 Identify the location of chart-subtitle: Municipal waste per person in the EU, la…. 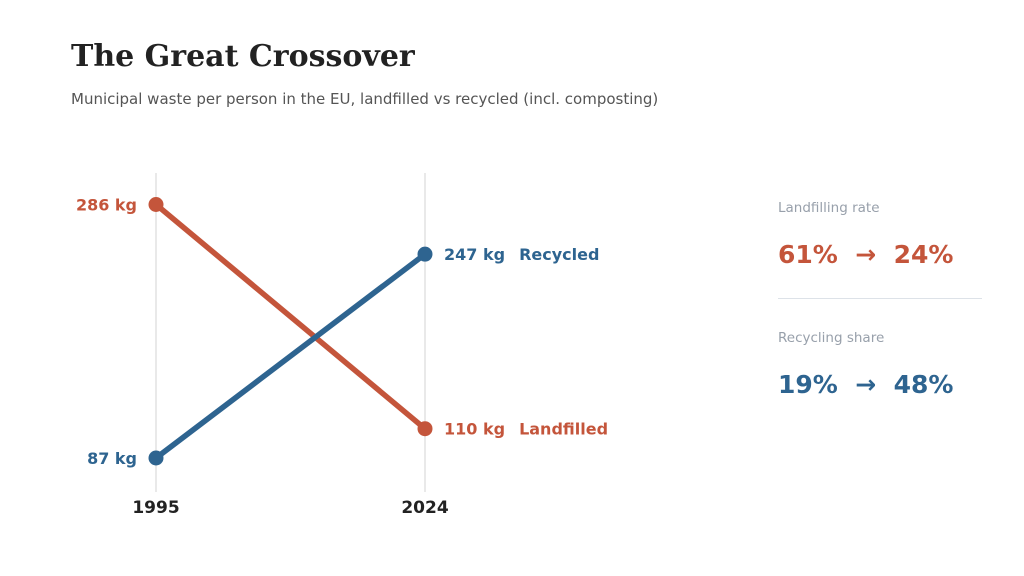
(365, 99).